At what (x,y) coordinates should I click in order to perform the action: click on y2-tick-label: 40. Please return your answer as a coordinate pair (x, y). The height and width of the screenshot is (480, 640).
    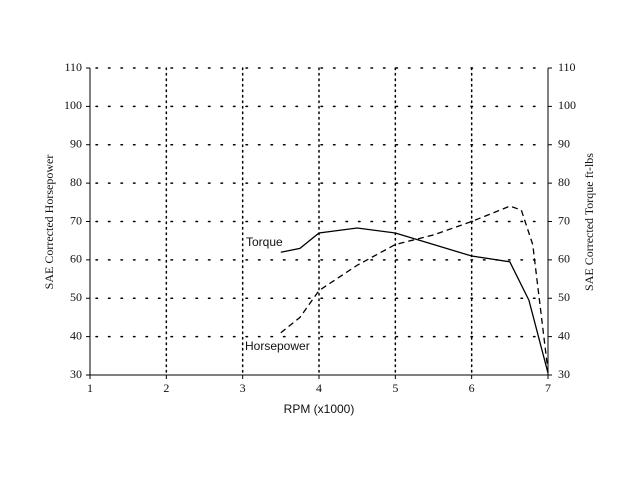
    Looking at the image, I should click on (564, 335).